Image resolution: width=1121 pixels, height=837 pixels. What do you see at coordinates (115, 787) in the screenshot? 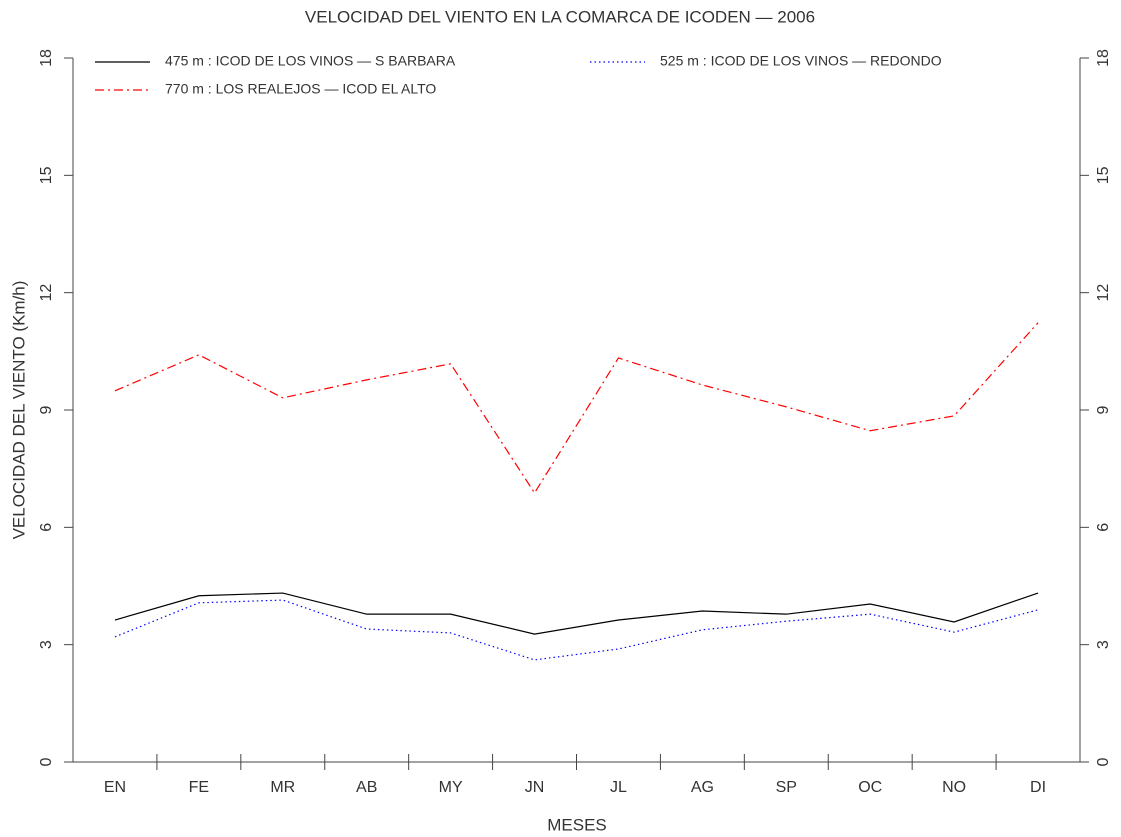
I see `x-tick-label: EN` at bounding box center [115, 787].